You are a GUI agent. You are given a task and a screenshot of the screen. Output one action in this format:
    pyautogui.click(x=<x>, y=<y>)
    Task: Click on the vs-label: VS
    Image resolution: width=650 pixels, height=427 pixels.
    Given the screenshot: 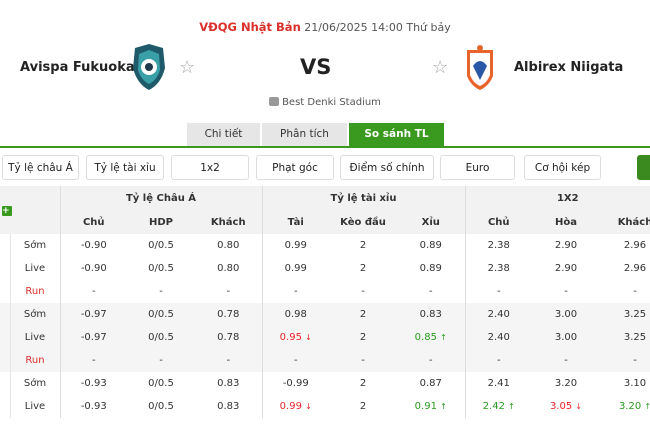 What is the action you would take?
    pyautogui.click(x=316, y=67)
    